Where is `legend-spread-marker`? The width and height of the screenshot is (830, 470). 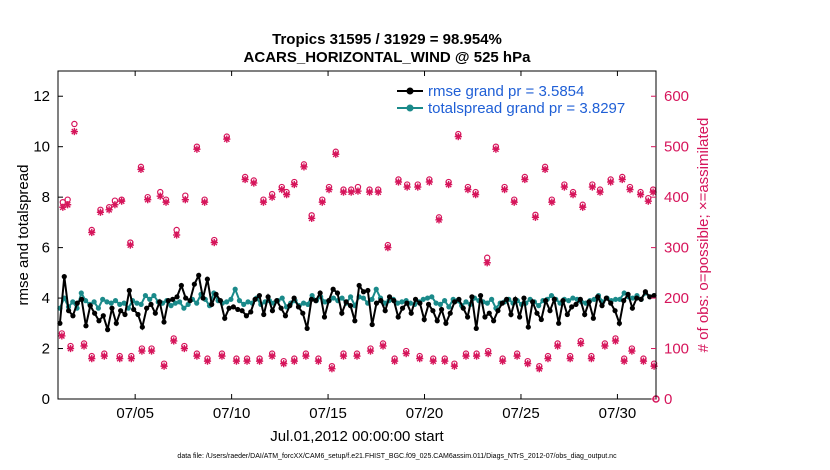 legend-spread-marker is located at coordinates (410, 108).